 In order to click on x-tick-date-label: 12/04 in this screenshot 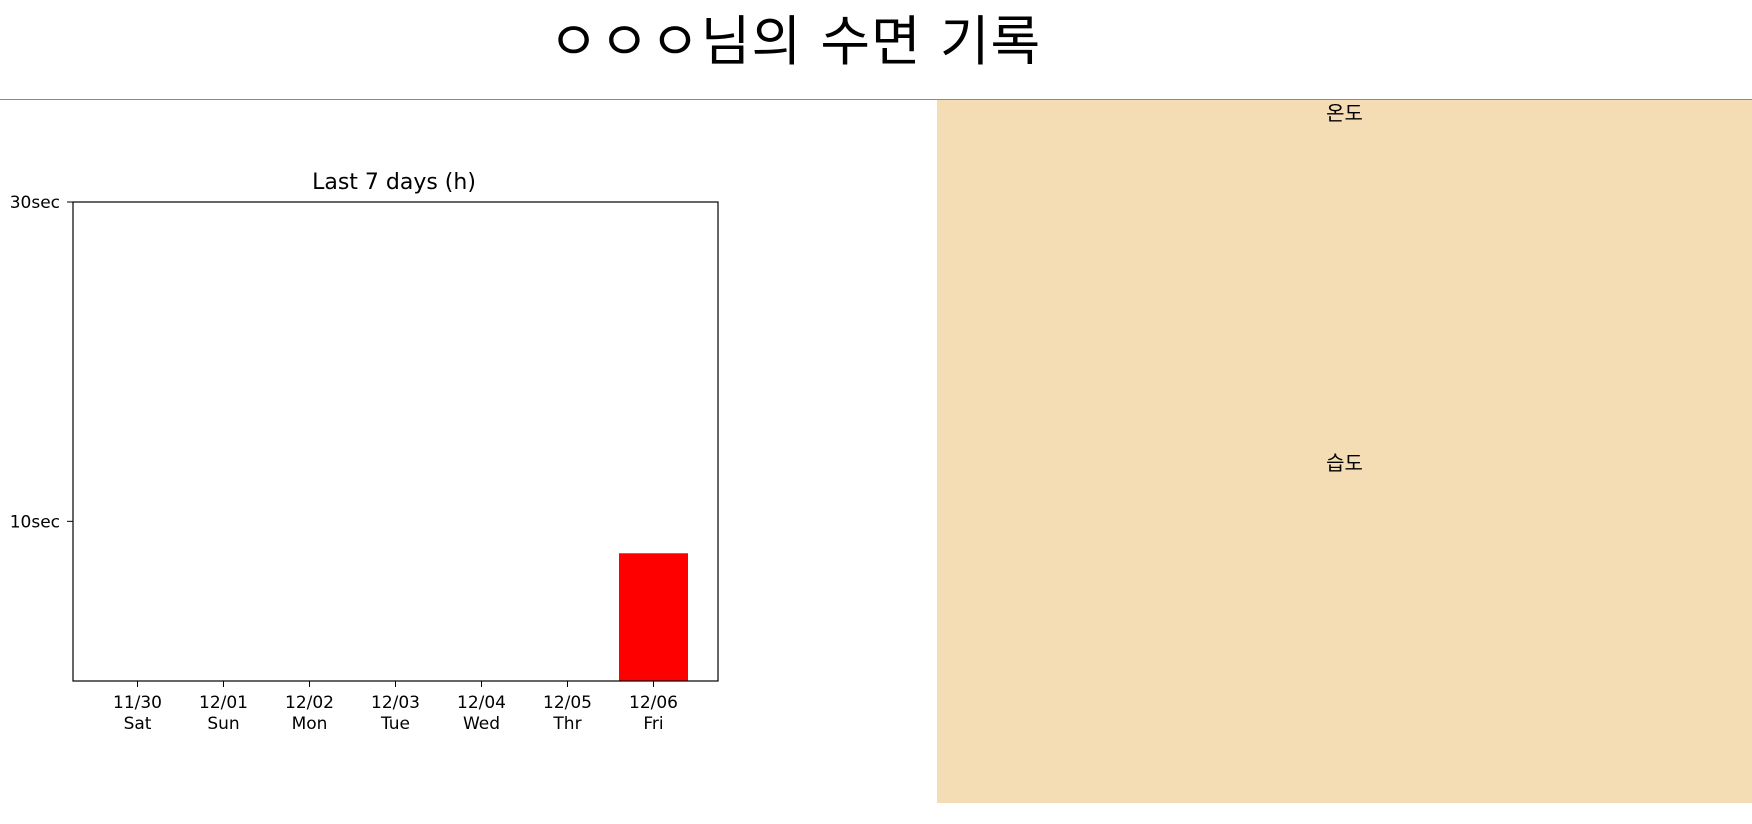, I will do `click(481, 703)`.